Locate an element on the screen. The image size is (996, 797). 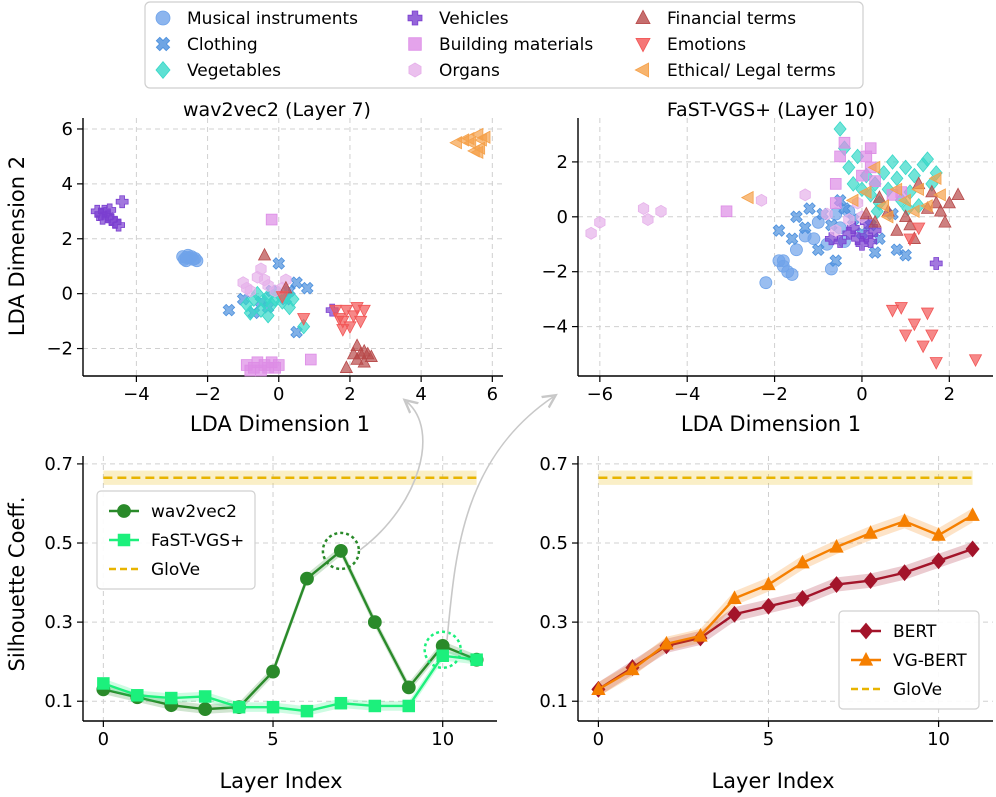
highlight-circle is located at coordinates (341, 551).